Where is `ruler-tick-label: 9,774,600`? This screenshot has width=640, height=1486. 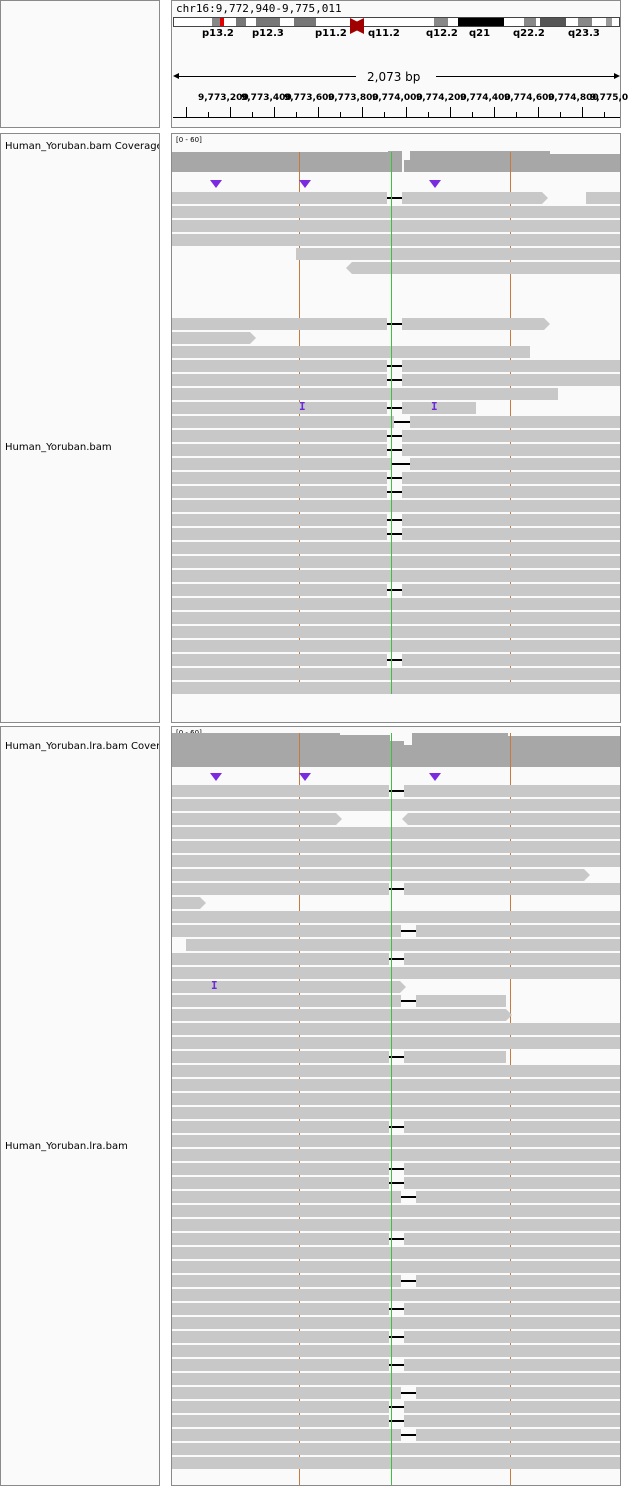 ruler-tick-label: 9,774,600 is located at coordinates (529, 98).